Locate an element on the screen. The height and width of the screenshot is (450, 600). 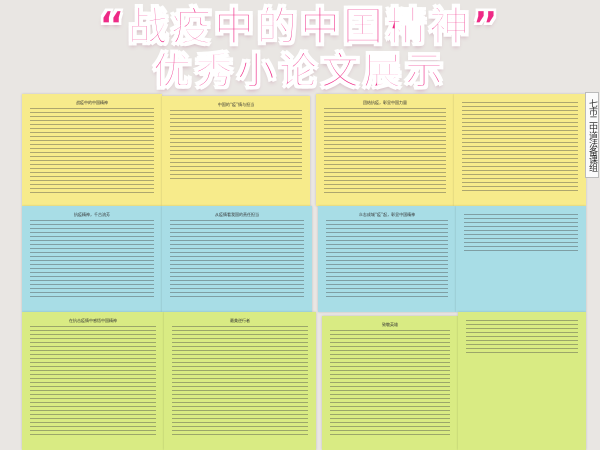
essay-sheet: 在抗击疫情中感悟中国精神 is located at coordinates (93, 381).